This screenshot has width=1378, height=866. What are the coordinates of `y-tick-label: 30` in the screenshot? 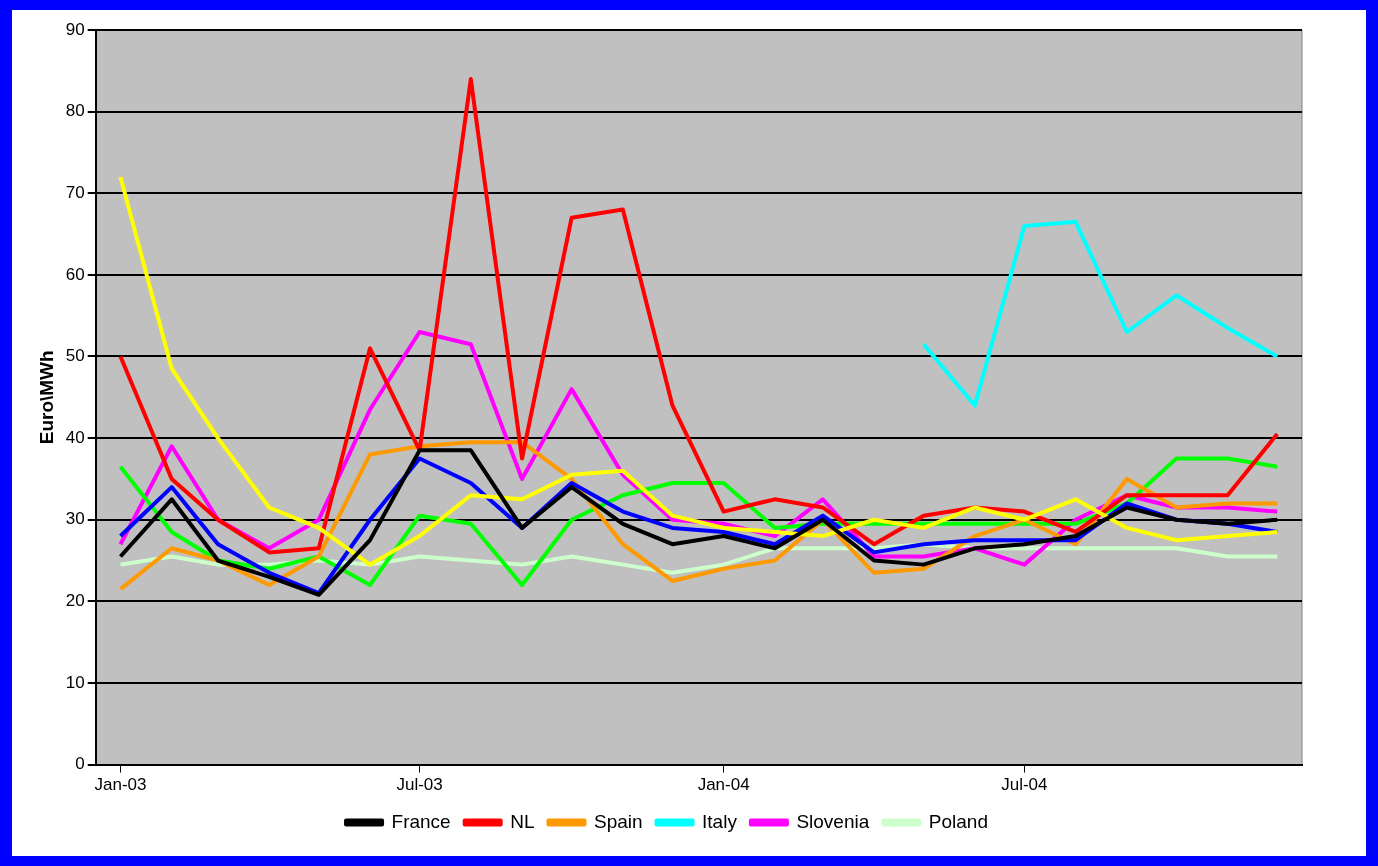 It's located at (75, 519).